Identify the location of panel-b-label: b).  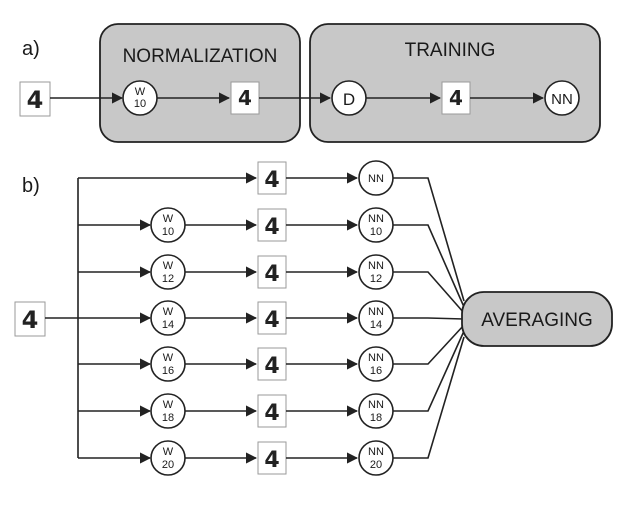
(31, 186).